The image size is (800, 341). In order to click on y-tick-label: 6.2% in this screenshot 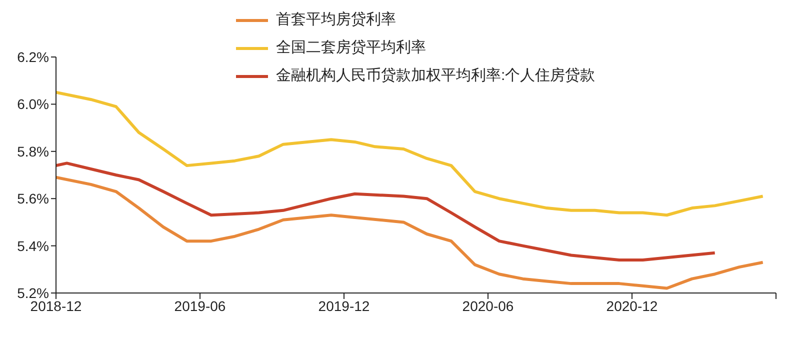, I will do `click(33, 56)`.